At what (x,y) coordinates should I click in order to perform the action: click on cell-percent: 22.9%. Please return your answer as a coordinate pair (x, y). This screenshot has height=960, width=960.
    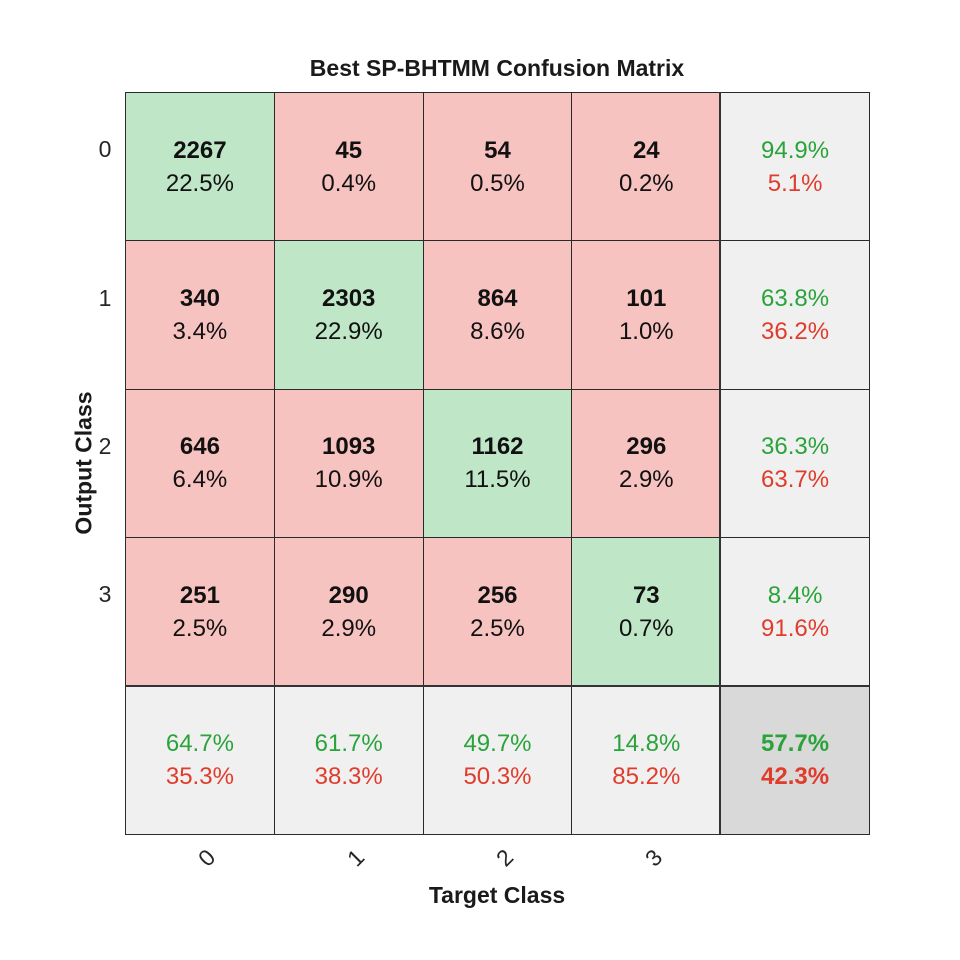
    Looking at the image, I should click on (348, 332).